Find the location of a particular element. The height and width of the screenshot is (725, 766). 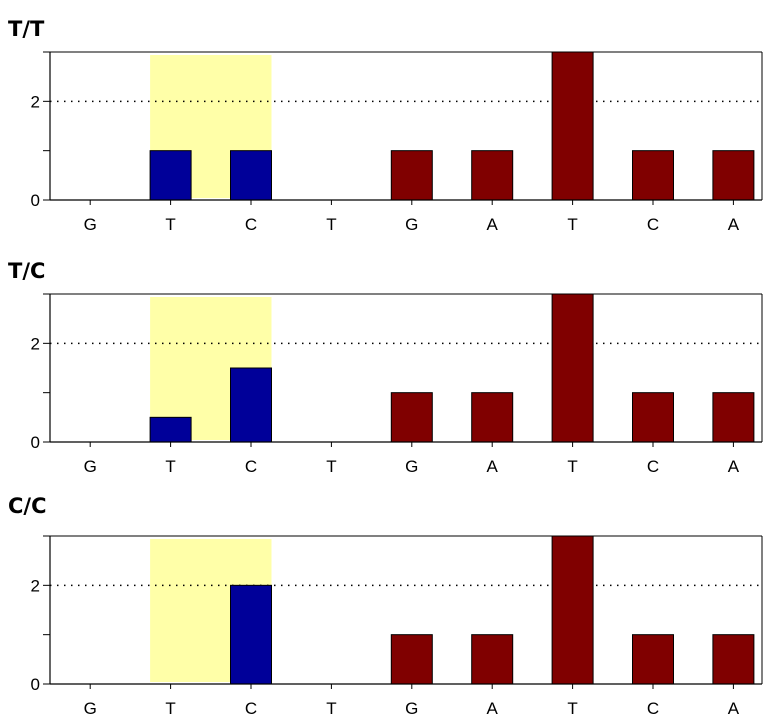

panel-title: T/T is located at coordinates (26, 29).